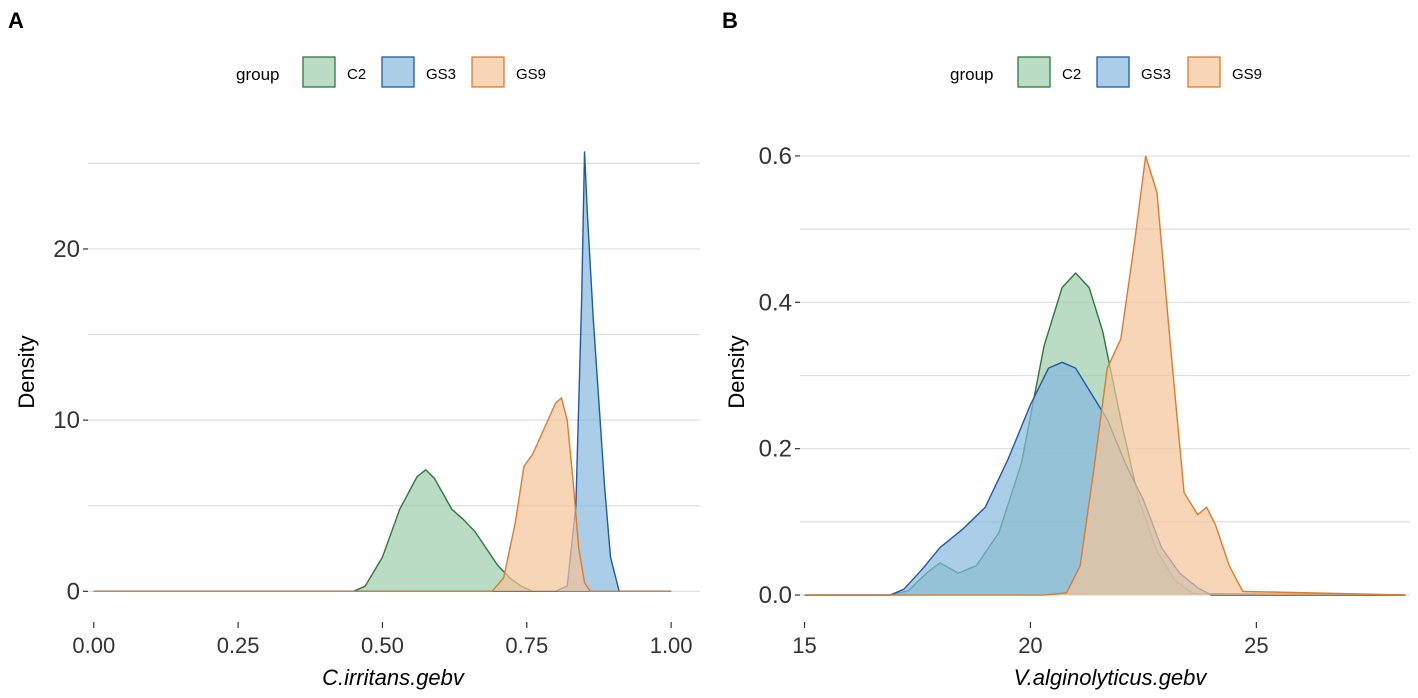  I want to click on y-axis-title-b: Density, so click(736, 371).